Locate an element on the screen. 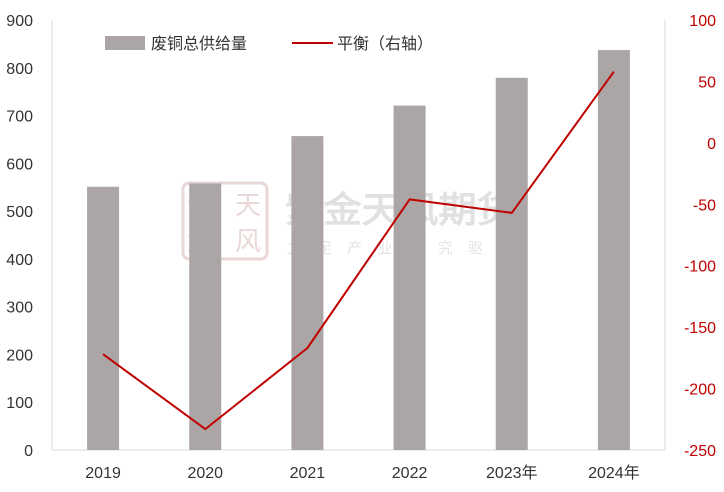 The image size is (724, 492). x-tick-label: 2022 is located at coordinates (410, 473).